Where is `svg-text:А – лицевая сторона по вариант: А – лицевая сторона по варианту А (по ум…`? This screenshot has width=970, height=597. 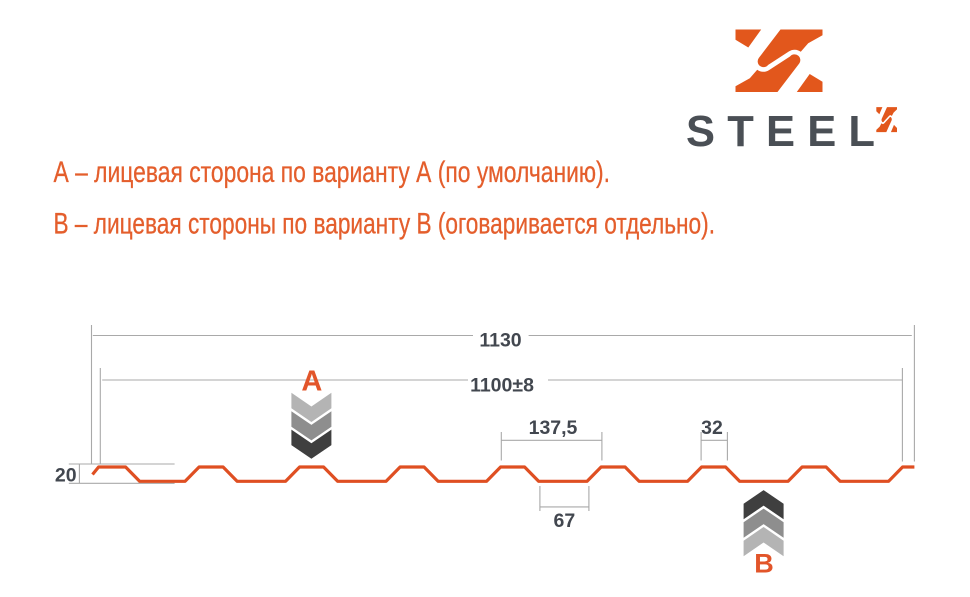 svg-text:А – лицевая сторона по вариант: А – лицевая сторона по варианту А (по ум… is located at coordinates (332, 172).